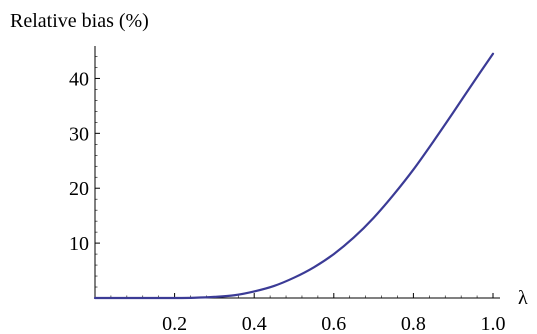 The height and width of the screenshot is (334, 537). What do you see at coordinates (79, 134) in the screenshot?
I see `y-tick-label: 30` at bounding box center [79, 134].